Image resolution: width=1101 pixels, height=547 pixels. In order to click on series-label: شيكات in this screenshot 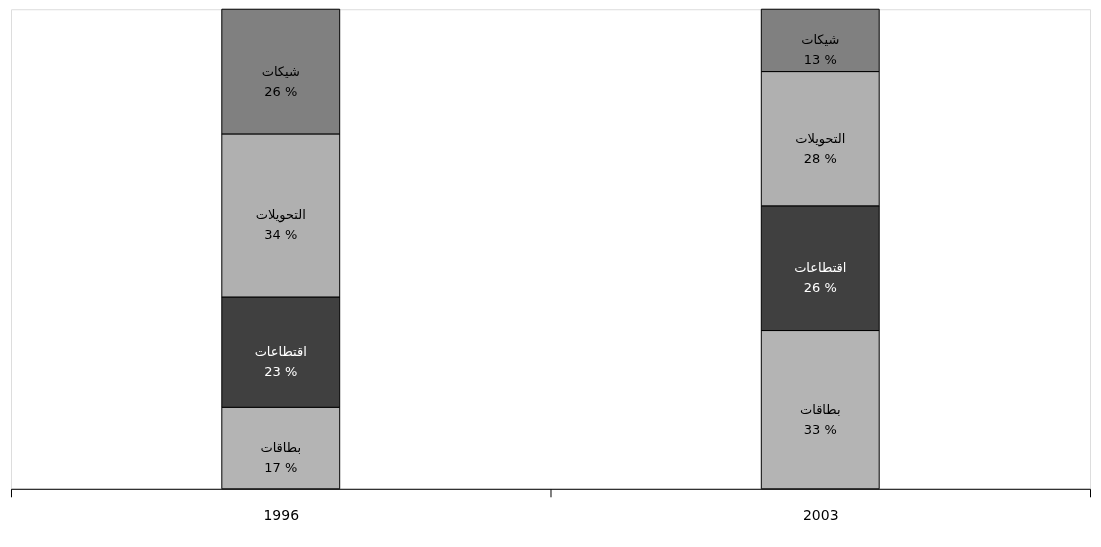, I will do `click(820, 40)`.